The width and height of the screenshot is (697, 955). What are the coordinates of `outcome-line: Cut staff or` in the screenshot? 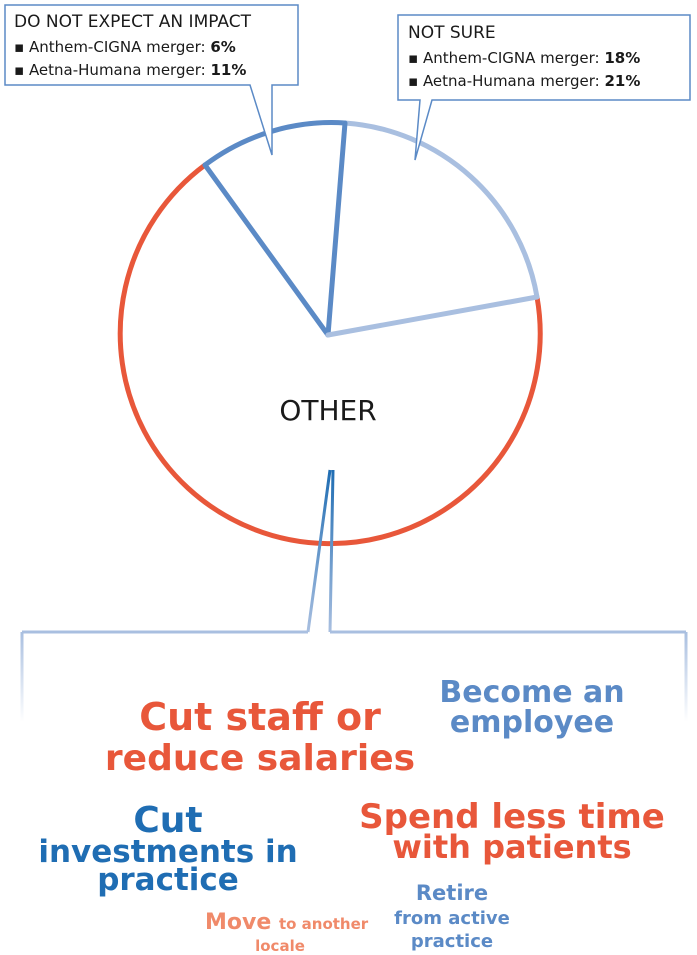 It's located at (260, 717).